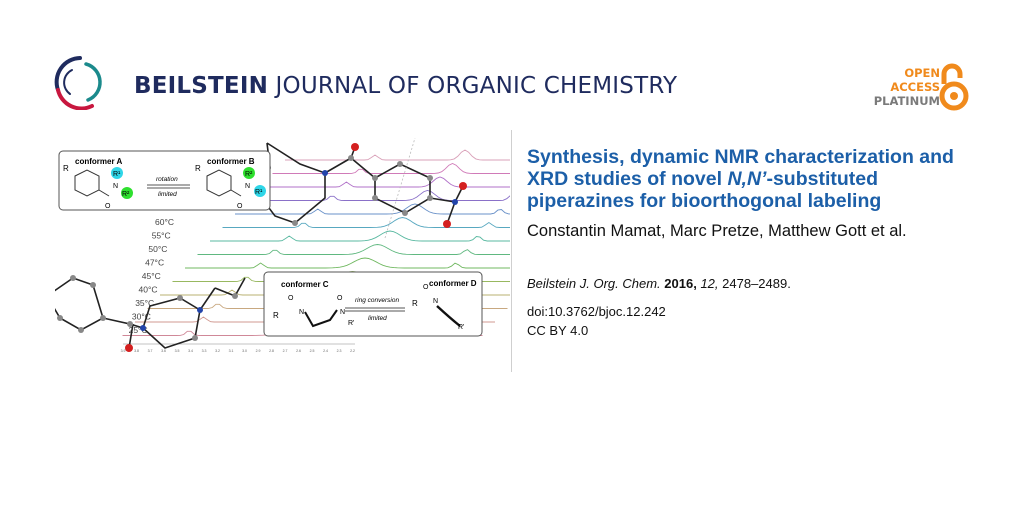 The height and width of the screenshot is (512, 1024). Describe the element at coordinates (301, 312) in the screenshot. I see `n-label-c: N` at that location.